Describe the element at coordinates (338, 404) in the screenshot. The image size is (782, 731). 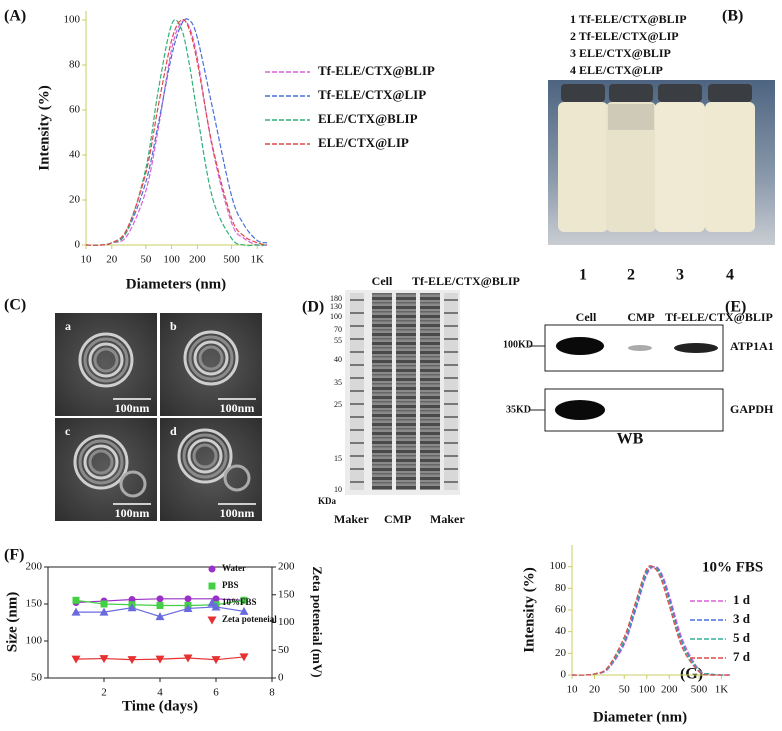
I see `marker-label: 25` at that location.